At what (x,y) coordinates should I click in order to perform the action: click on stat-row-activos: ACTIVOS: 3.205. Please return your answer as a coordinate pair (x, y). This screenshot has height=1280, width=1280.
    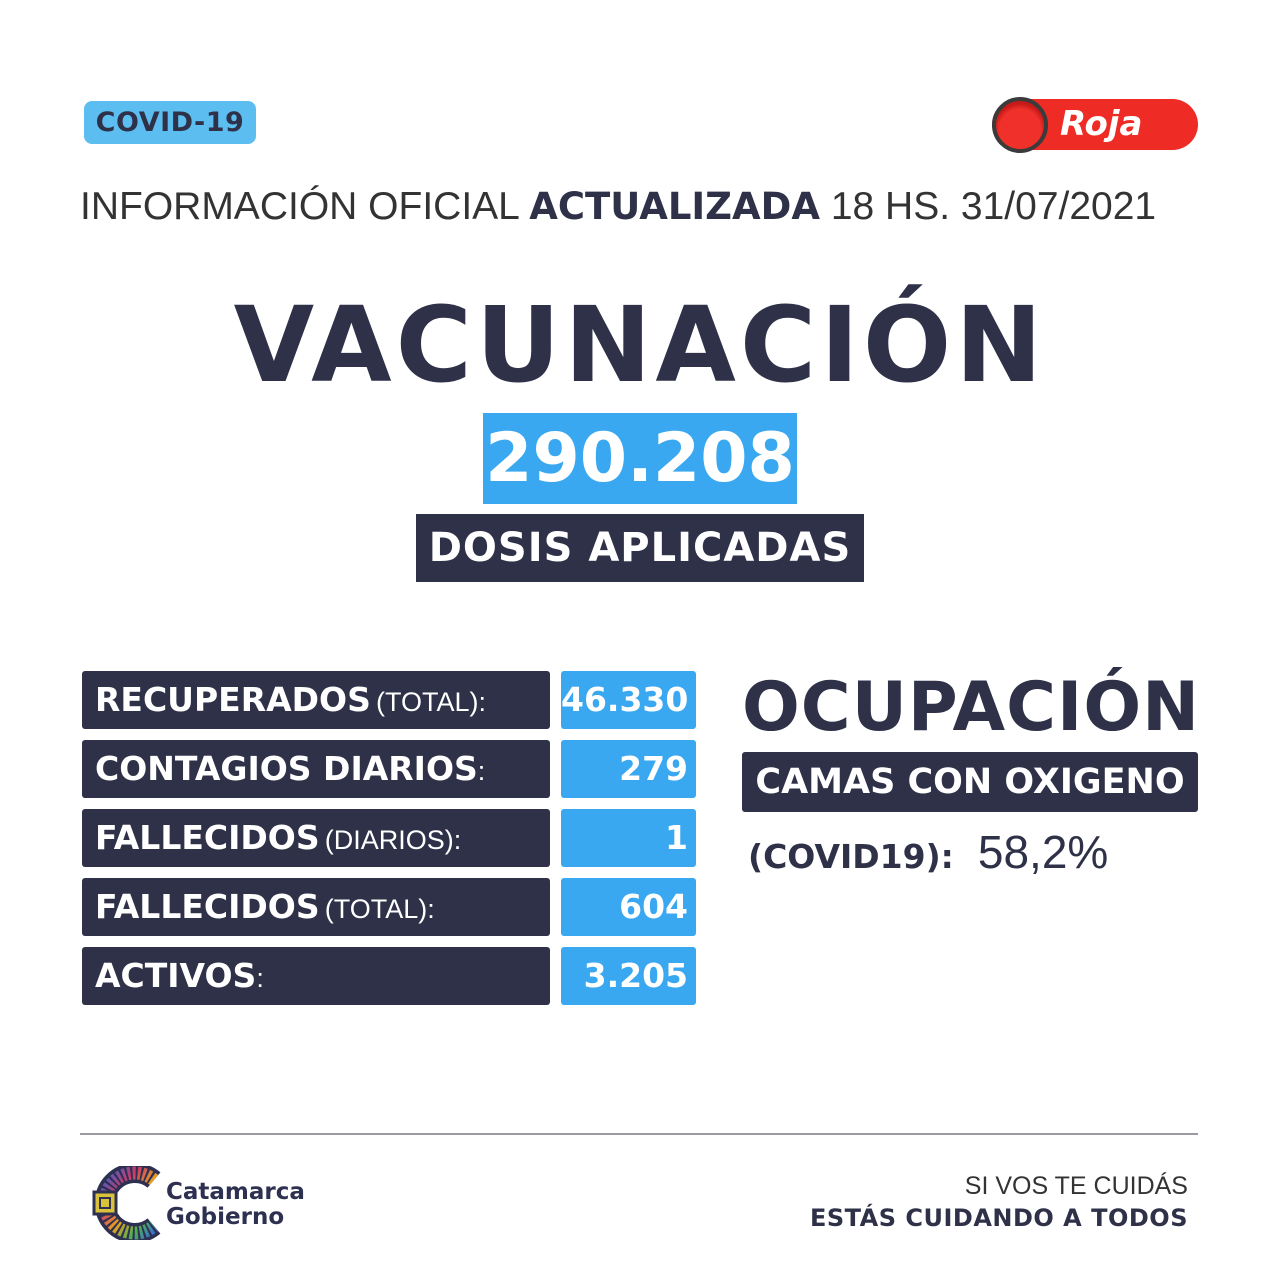
    Looking at the image, I should click on (389, 976).